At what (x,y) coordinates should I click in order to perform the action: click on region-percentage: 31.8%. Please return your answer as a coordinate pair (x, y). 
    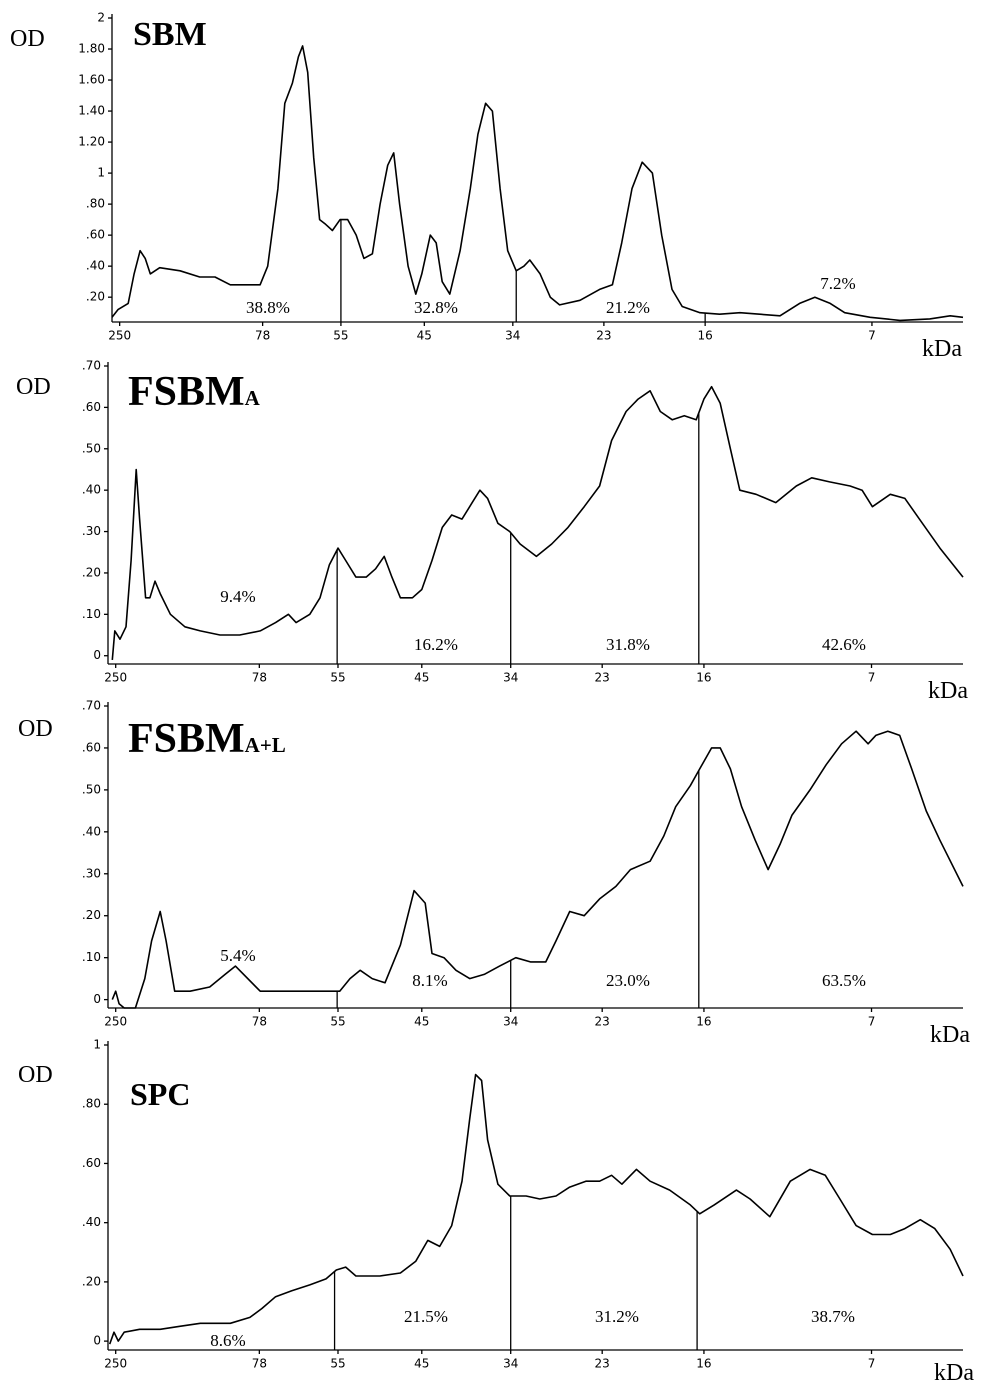
    Looking at the image, I should click on (628, 644).